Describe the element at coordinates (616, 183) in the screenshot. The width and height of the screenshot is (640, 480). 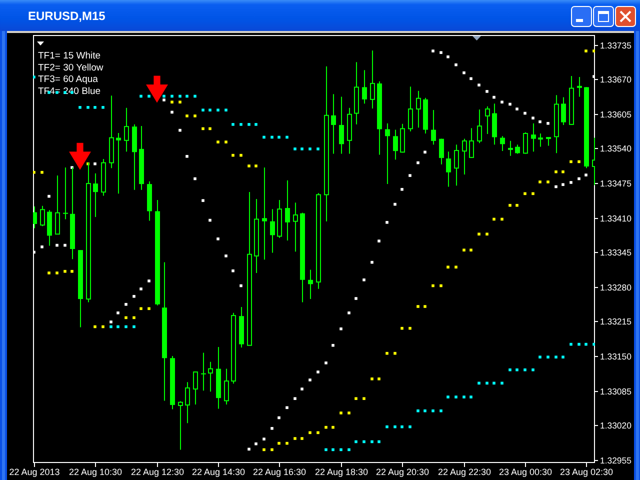
I see `y-tick-label: 1.33475` at that location.